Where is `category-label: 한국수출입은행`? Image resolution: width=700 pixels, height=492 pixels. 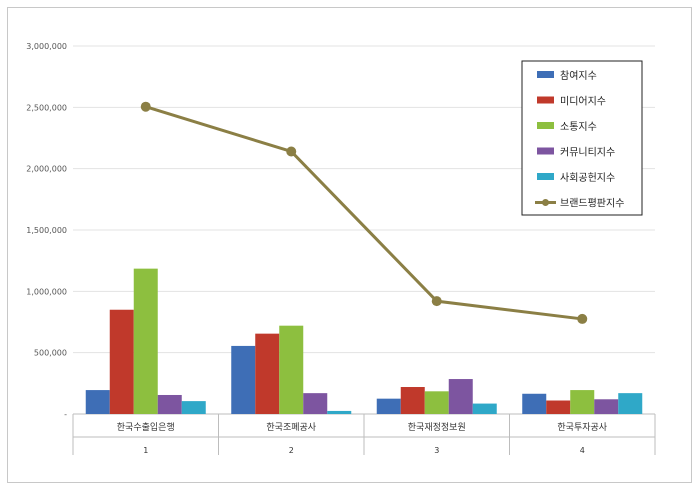
category-label: 한국수출입은행 is located at coordinates (146, 427).